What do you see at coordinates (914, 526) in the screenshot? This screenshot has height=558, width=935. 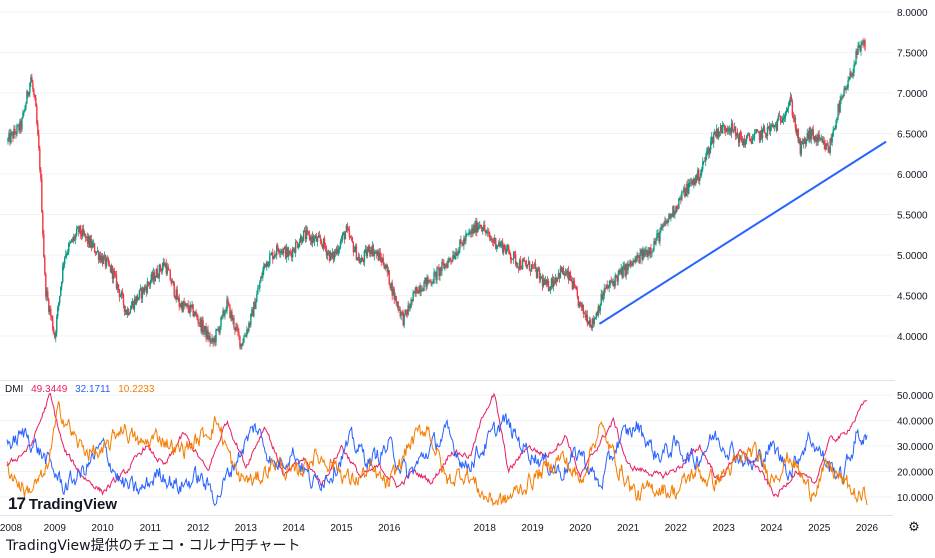 I see `gear-icon: ⚙` at bounding box center [914, 526].